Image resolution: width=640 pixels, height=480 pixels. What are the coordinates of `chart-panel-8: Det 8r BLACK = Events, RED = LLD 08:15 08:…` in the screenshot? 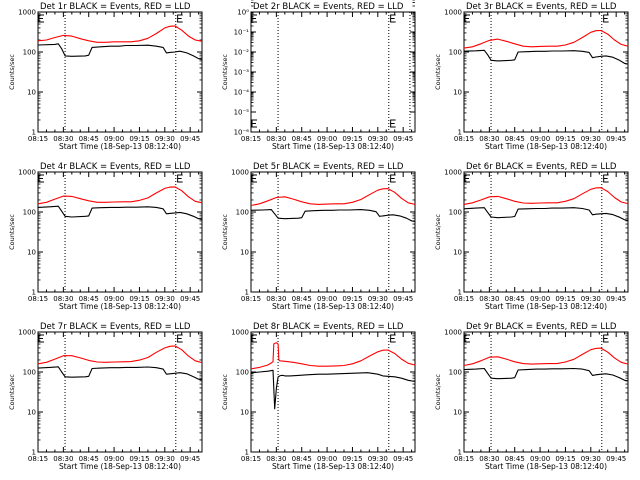 It's located at (318, 396).